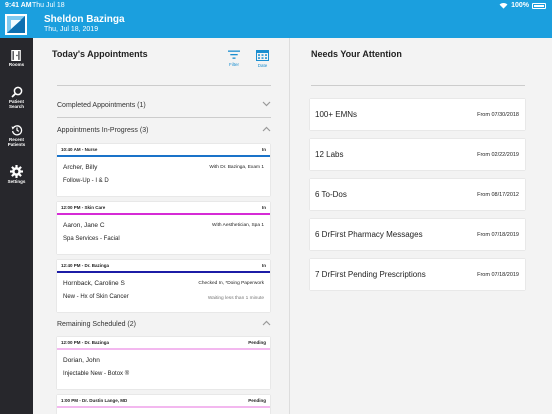 This screenshot has height=414, width=552. What do you see at coordinates (262, 55) in the screenshot?
I see `calendar-icon` at bounding box center [262, 55].